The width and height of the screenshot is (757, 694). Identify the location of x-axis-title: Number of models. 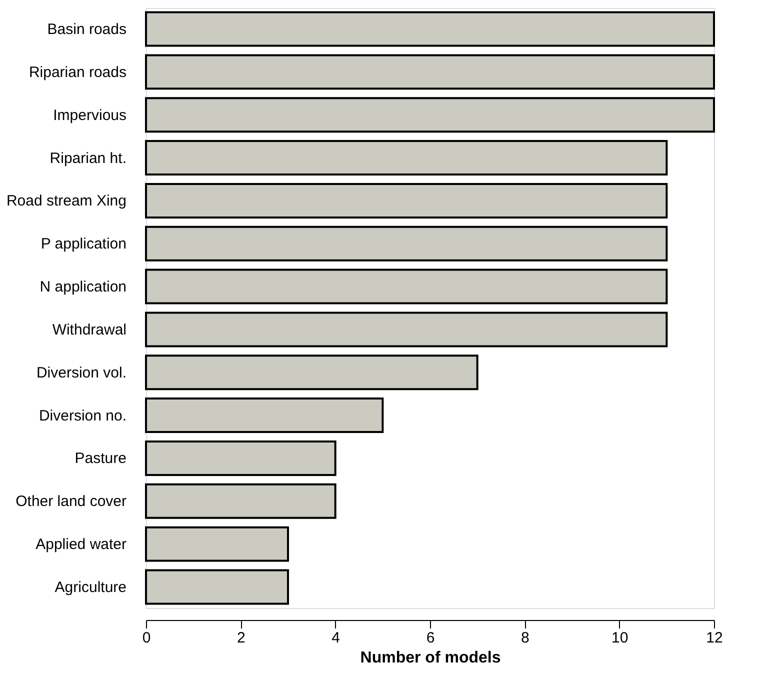
(430, 658).